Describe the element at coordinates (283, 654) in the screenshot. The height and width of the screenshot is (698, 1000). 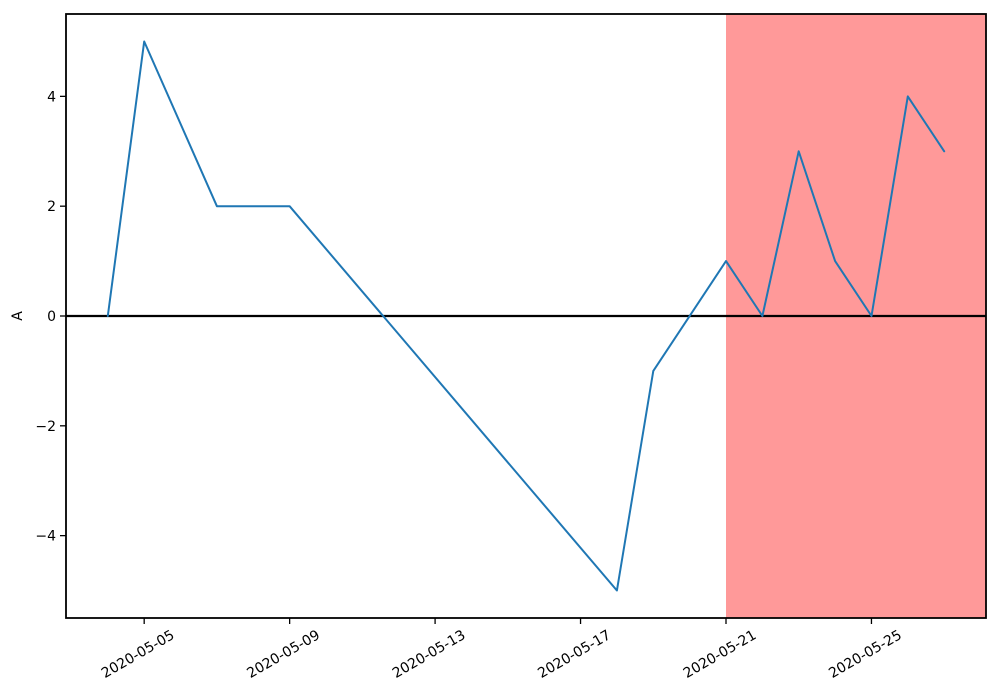
I see `x-tick-label: 2020-05-09` at that location.